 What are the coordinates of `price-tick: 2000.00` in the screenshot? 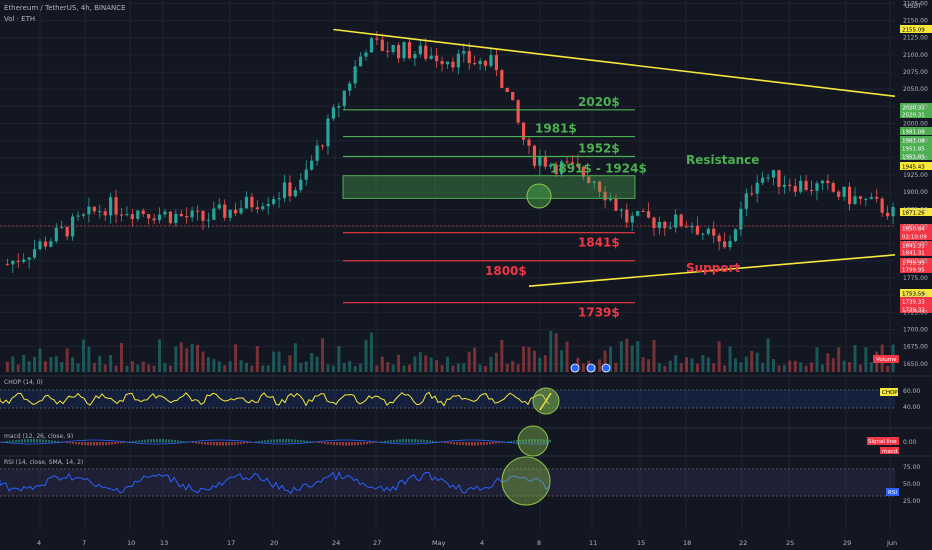 It's located at (915, 124).